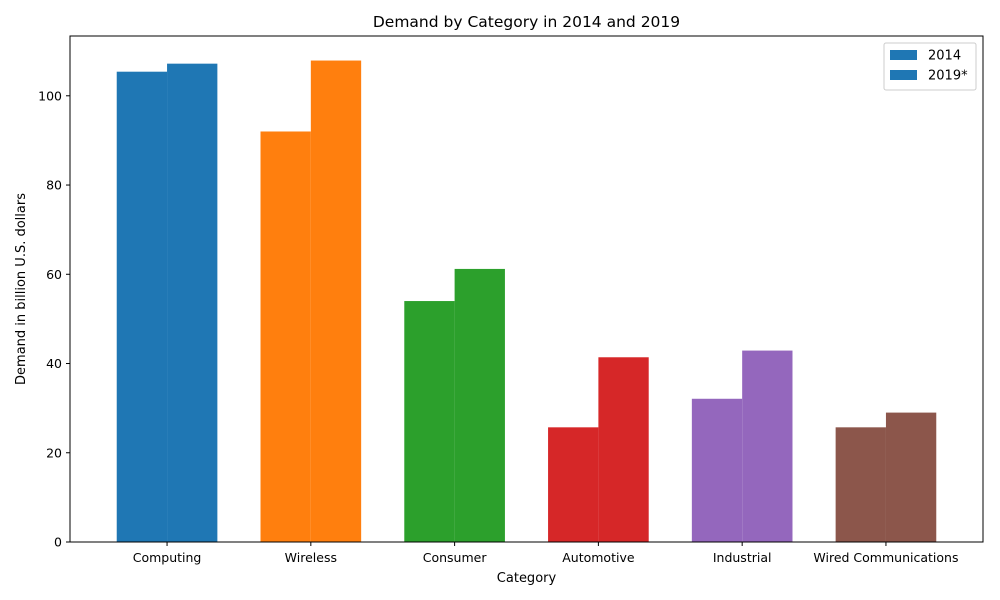 Image resolution: width=1000 pixels, height=600 pixels. I want to click on bar-industrial-2019, so click(767, 446).